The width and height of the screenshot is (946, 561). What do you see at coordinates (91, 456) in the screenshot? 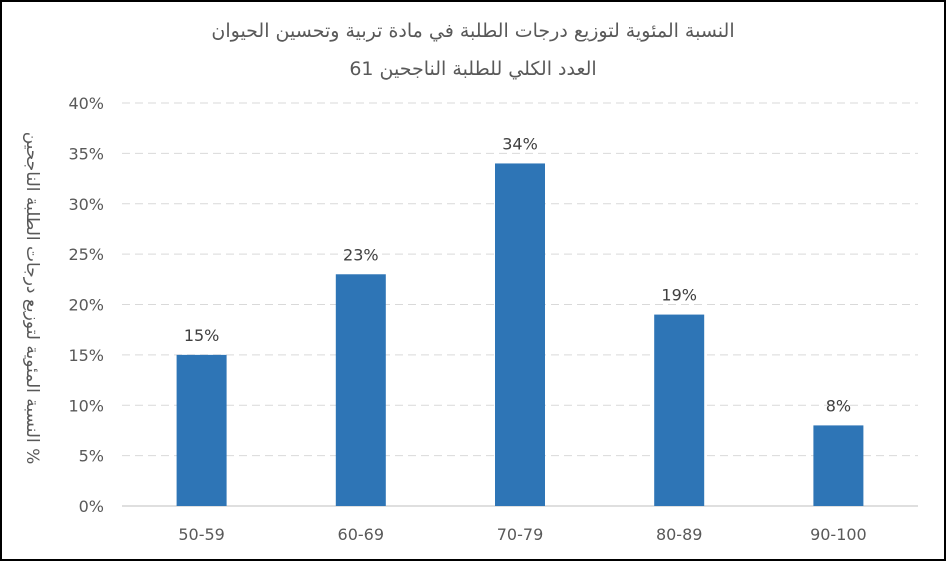
I see `y-tick-label: 5%` at bounding box center [91, 456].